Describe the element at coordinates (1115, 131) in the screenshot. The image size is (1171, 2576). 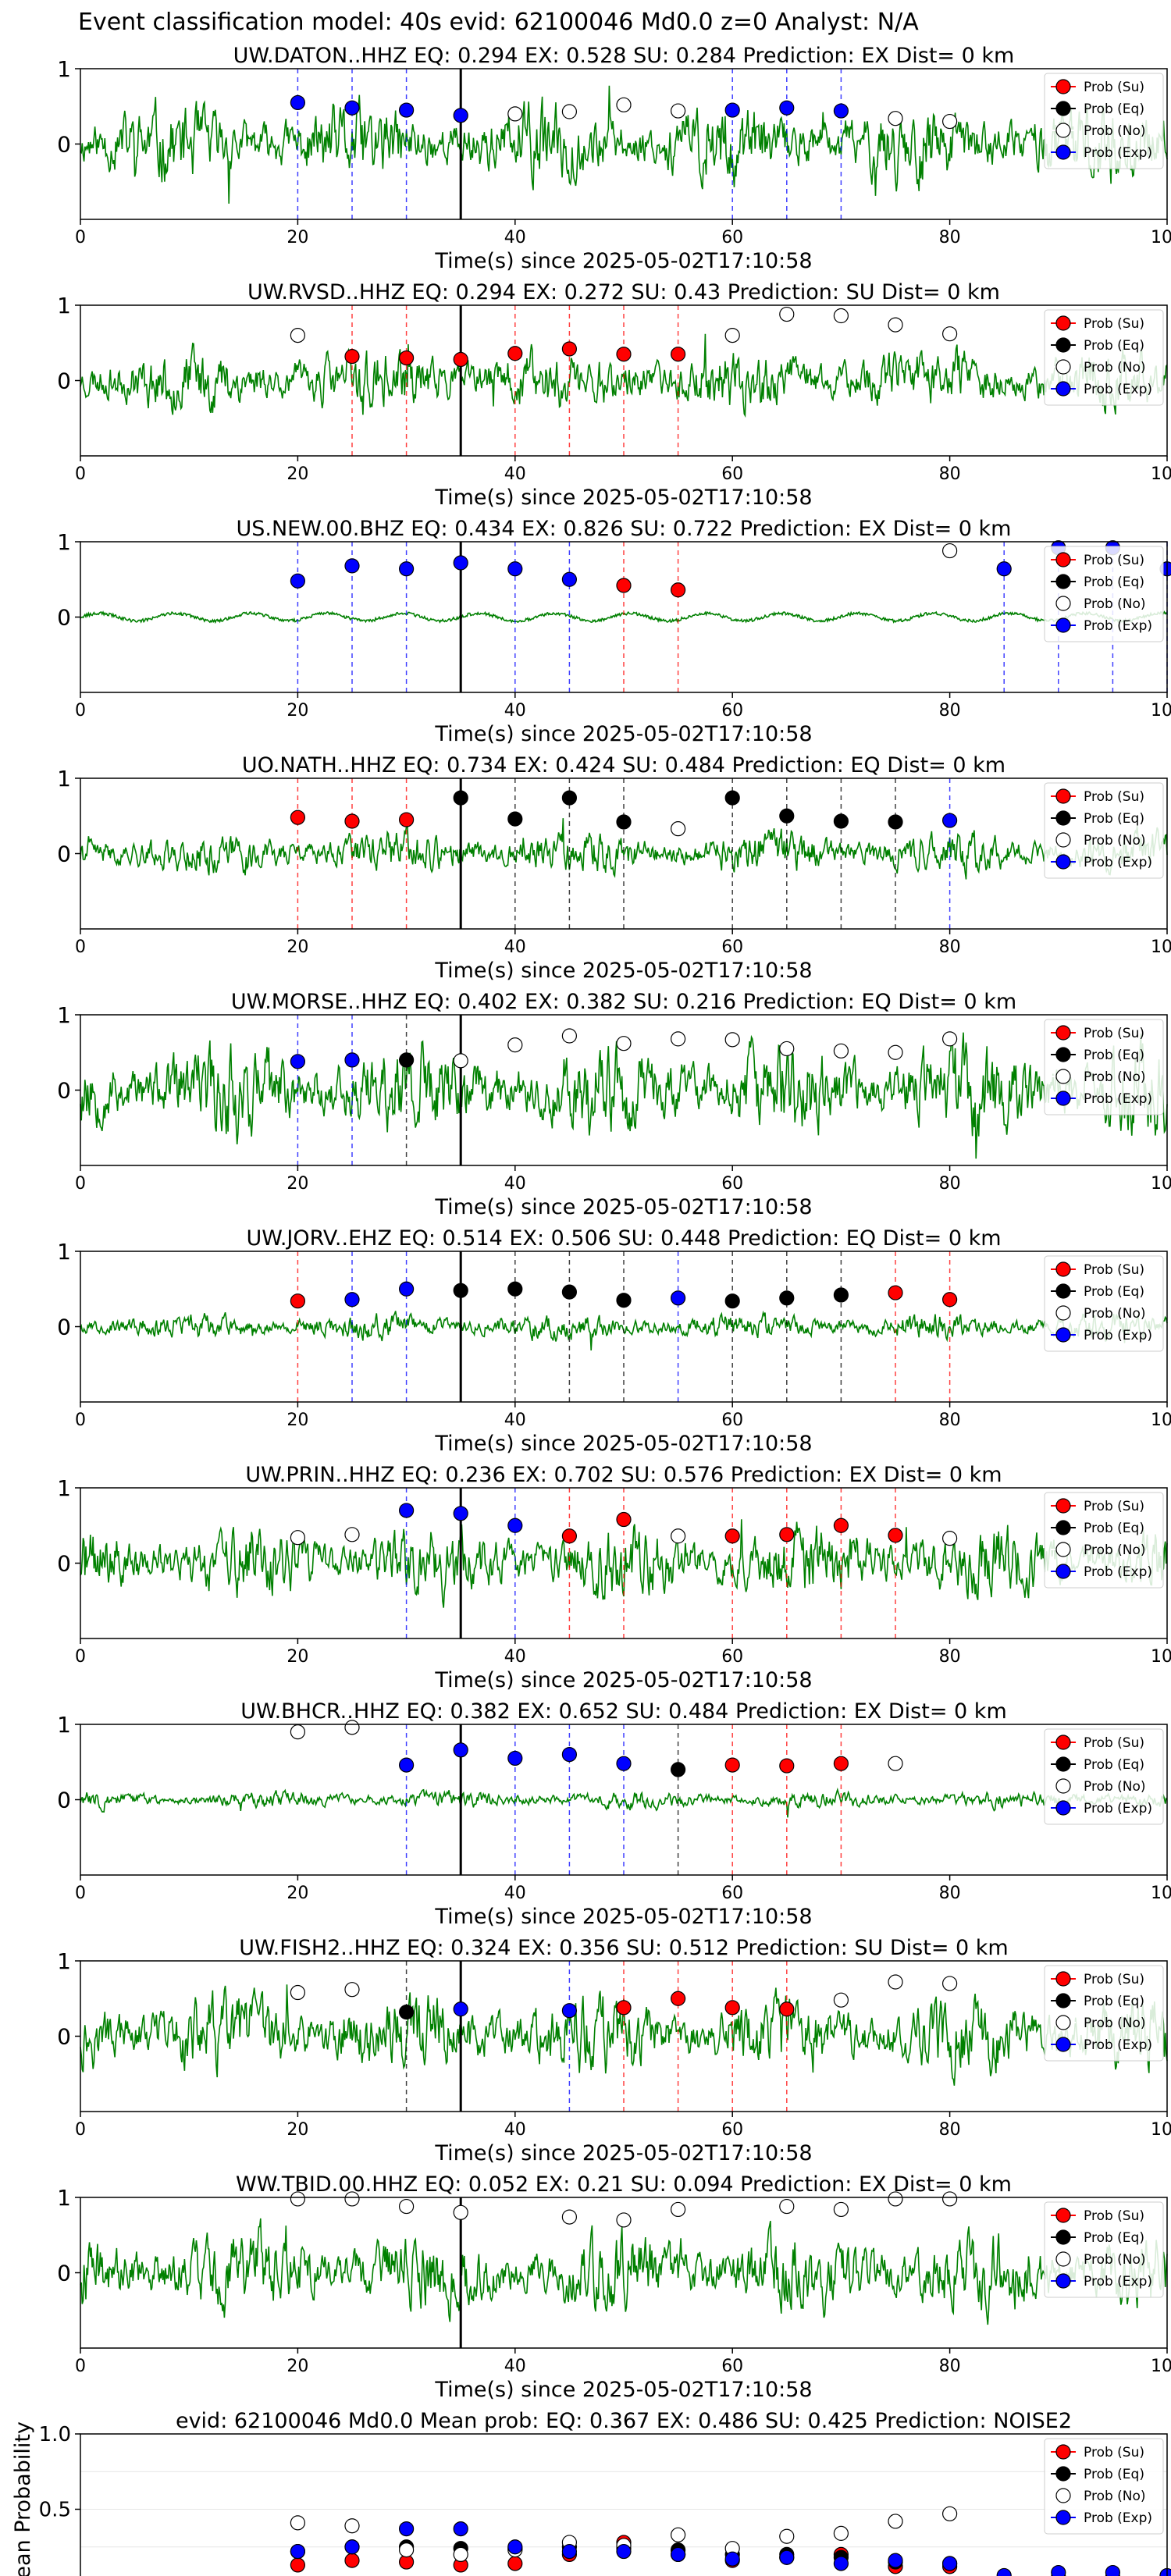
I see `legend-label: Prob (No)` at that location.